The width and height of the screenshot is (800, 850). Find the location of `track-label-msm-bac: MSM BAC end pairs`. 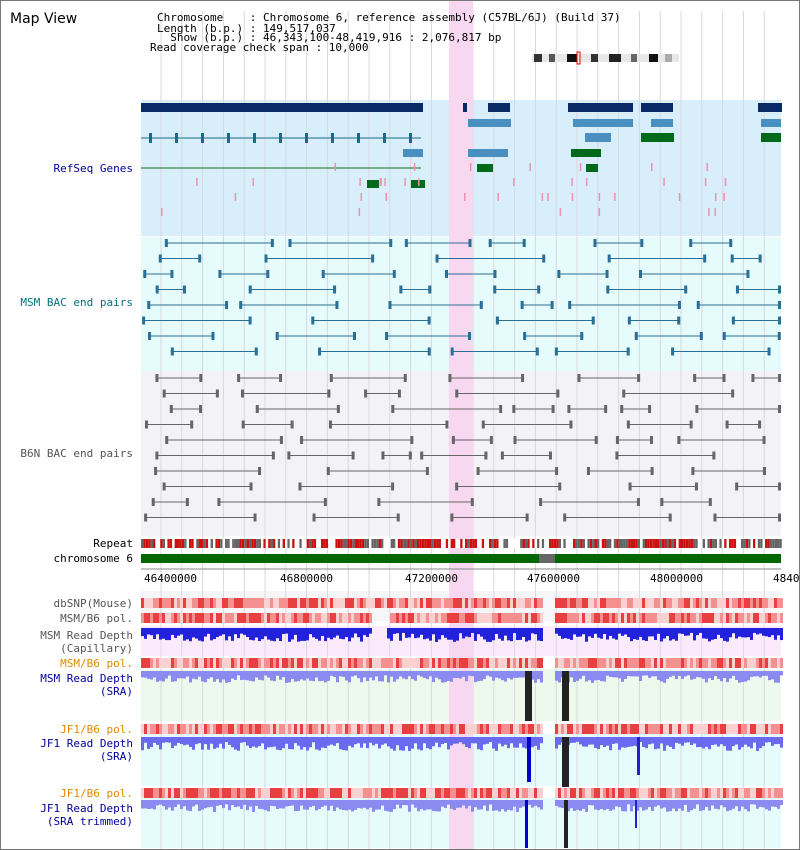

track-label-msm-bac: MSM BAC end pairs is located at coordinates (76, 302).